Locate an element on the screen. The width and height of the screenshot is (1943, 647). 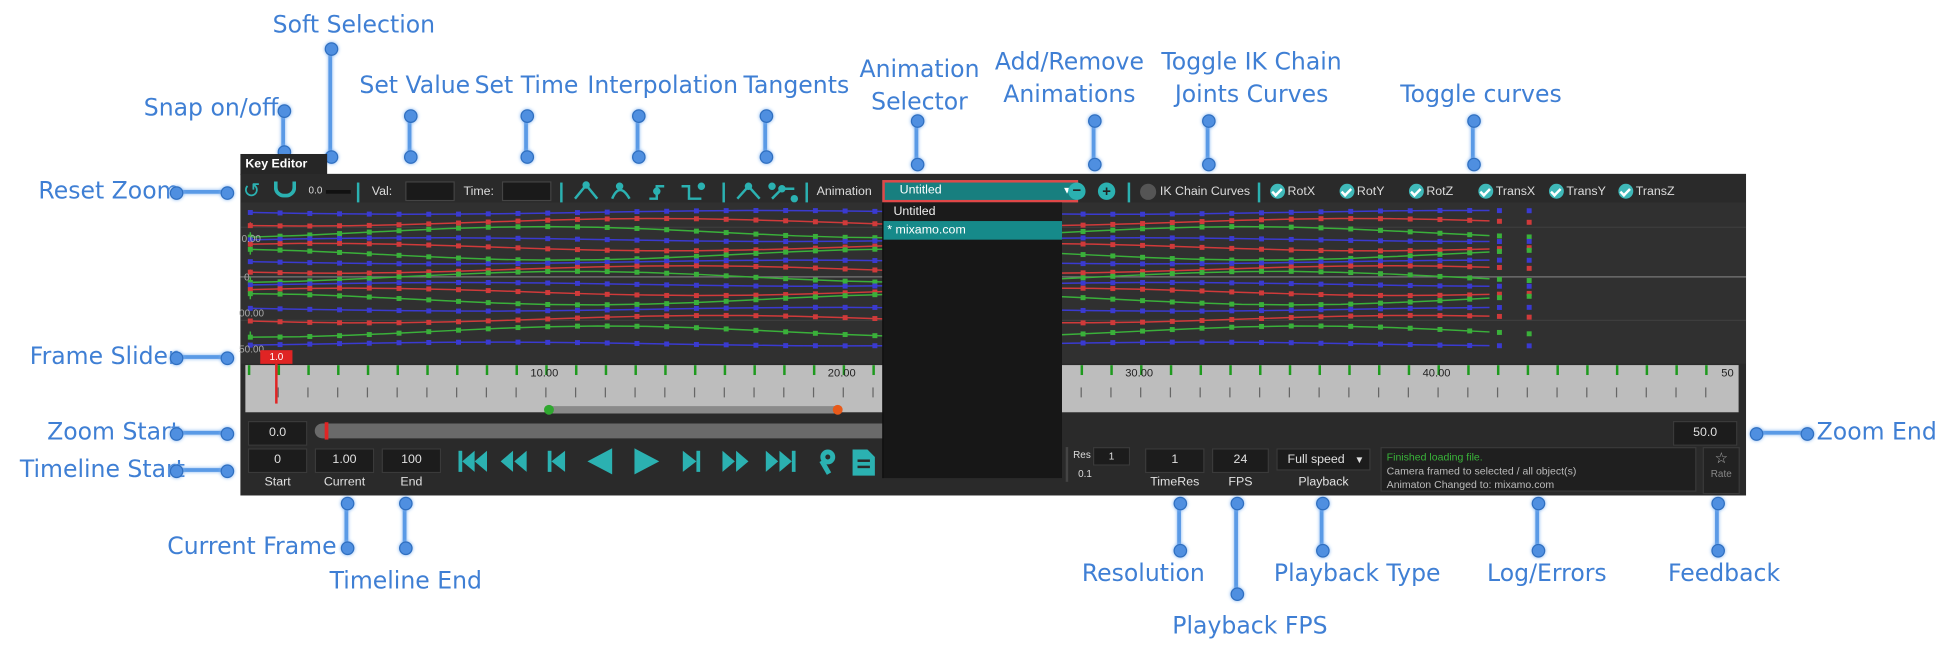
timeline-end-field: 100 is located at coordinates (411, 461).